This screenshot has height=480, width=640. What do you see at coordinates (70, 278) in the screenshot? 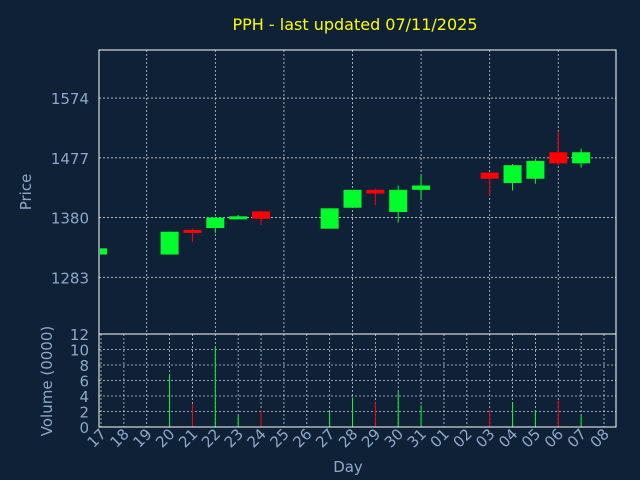
I see `price-tick-label: 1283` at bounding box center [70, 278].